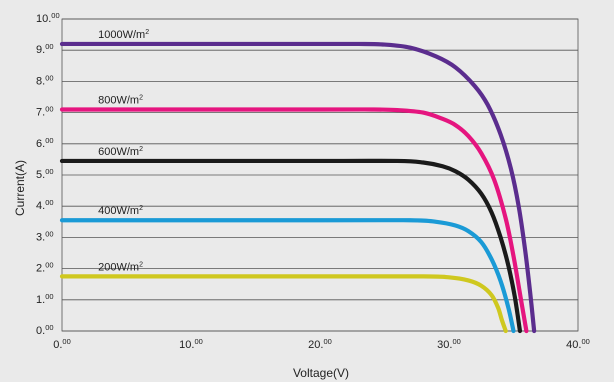  I want to click on y-tick-label-8-main: 8., so click(40, 81).